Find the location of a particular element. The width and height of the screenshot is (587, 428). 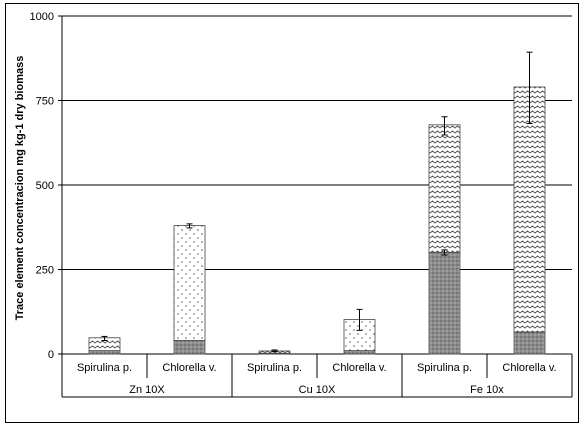

x-group-label: Fe 10x is located at coordinates (487, 390).